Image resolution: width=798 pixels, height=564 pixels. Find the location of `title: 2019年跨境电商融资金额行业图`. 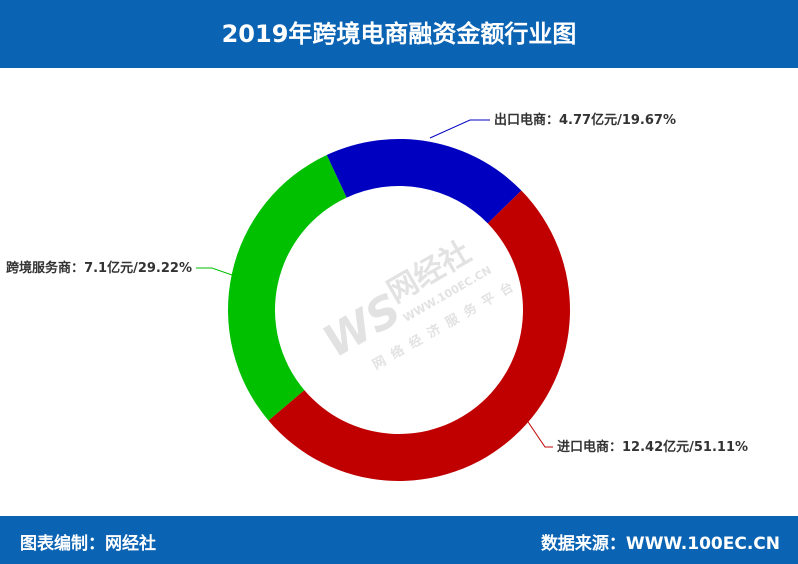

title: 2019年跨境电商融资金额行业图 is located at coordinates (399, 34).